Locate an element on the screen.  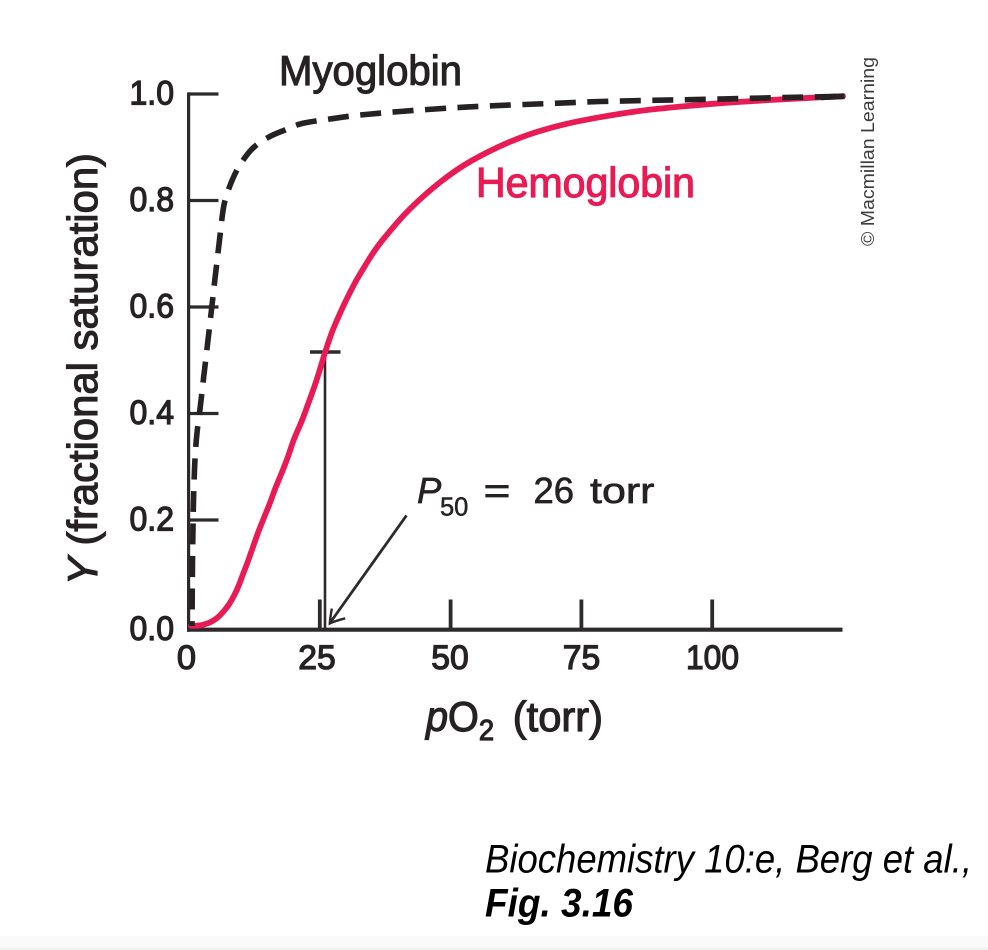
svg-text: 1.0 is located at coordinates (152, 94).